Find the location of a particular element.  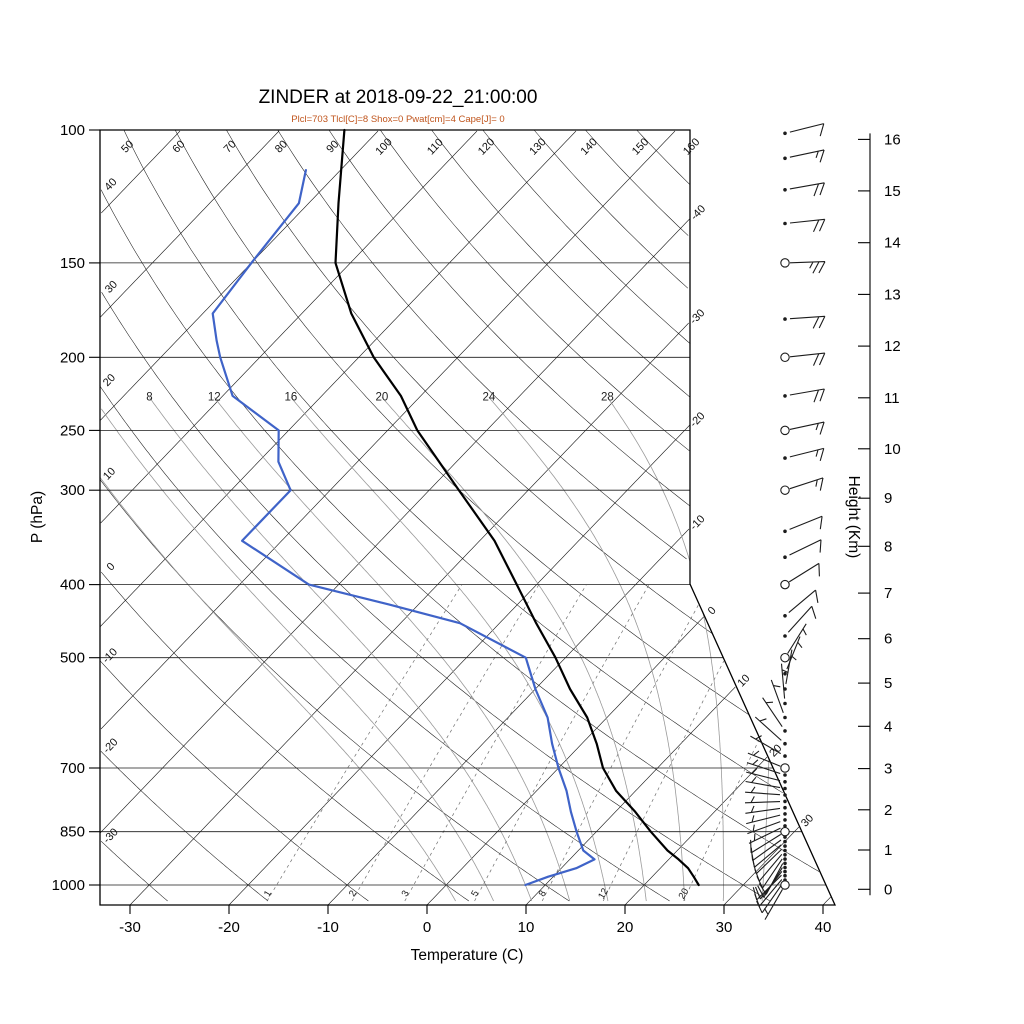

height-tick-label: 8 is located at coordinates (888, 546).